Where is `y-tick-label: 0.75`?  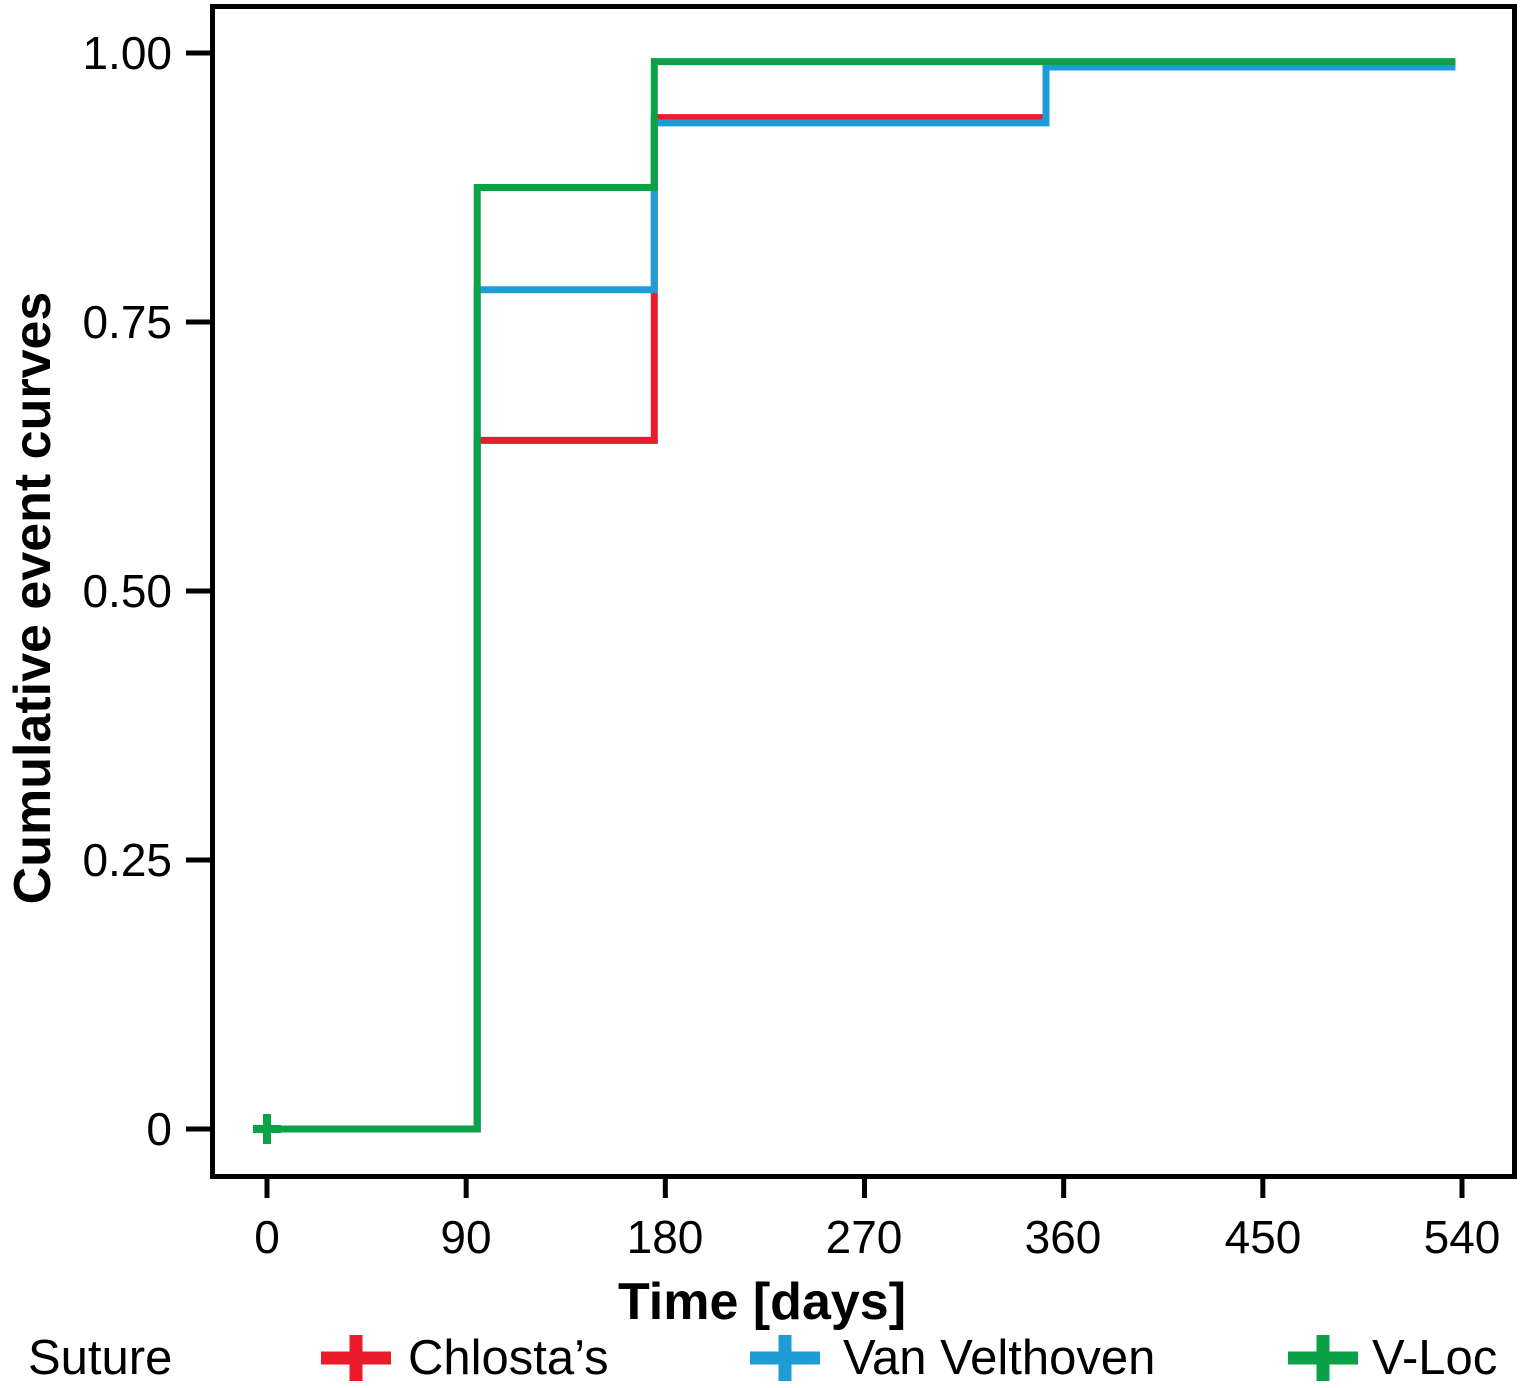 y-tick-label: 0.75 is located at coordinates (127, 322).